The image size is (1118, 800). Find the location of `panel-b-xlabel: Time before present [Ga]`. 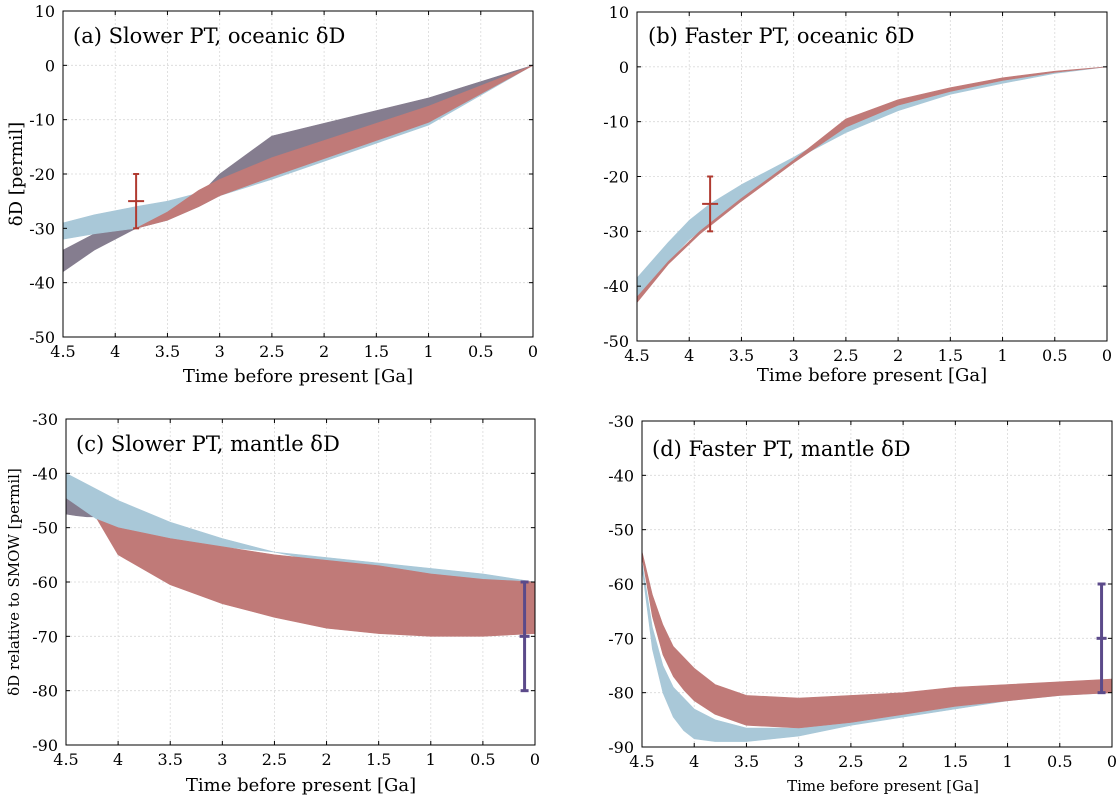

panel-b-xlabel: Time before present [Ga] is located at coordinates (872, 375).